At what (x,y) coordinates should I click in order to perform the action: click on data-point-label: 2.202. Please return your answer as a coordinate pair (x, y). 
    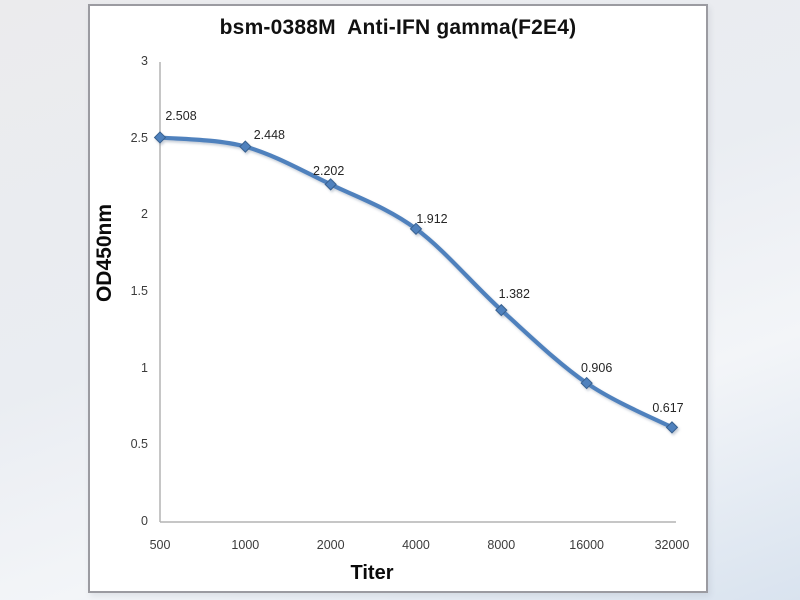
    Looking at the image, I should click on (329, 171).